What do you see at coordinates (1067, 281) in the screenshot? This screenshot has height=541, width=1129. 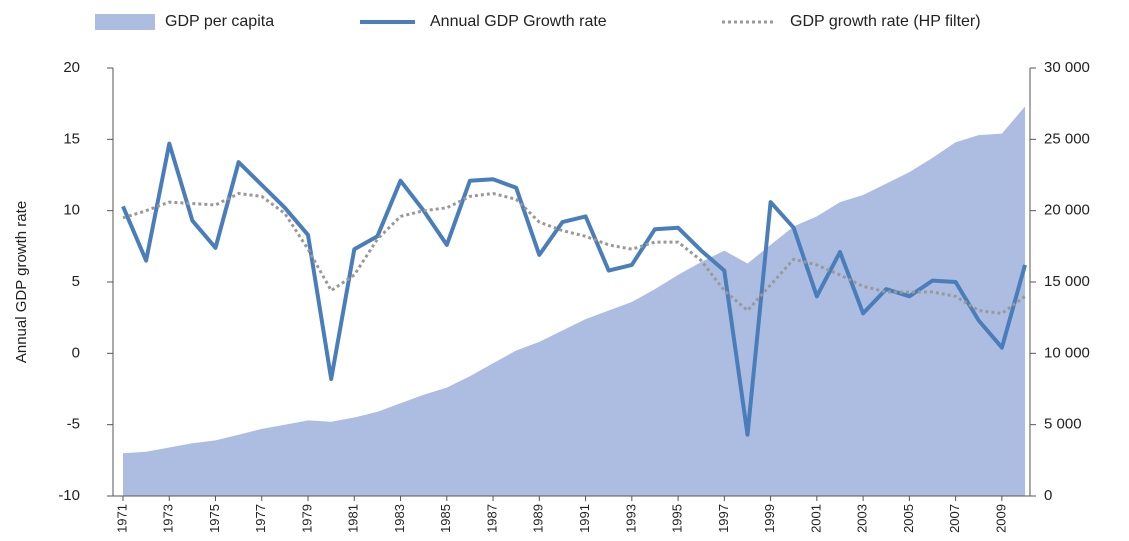 I see `y2-tick-label: 15 000` at bounding box center [1067, 281].